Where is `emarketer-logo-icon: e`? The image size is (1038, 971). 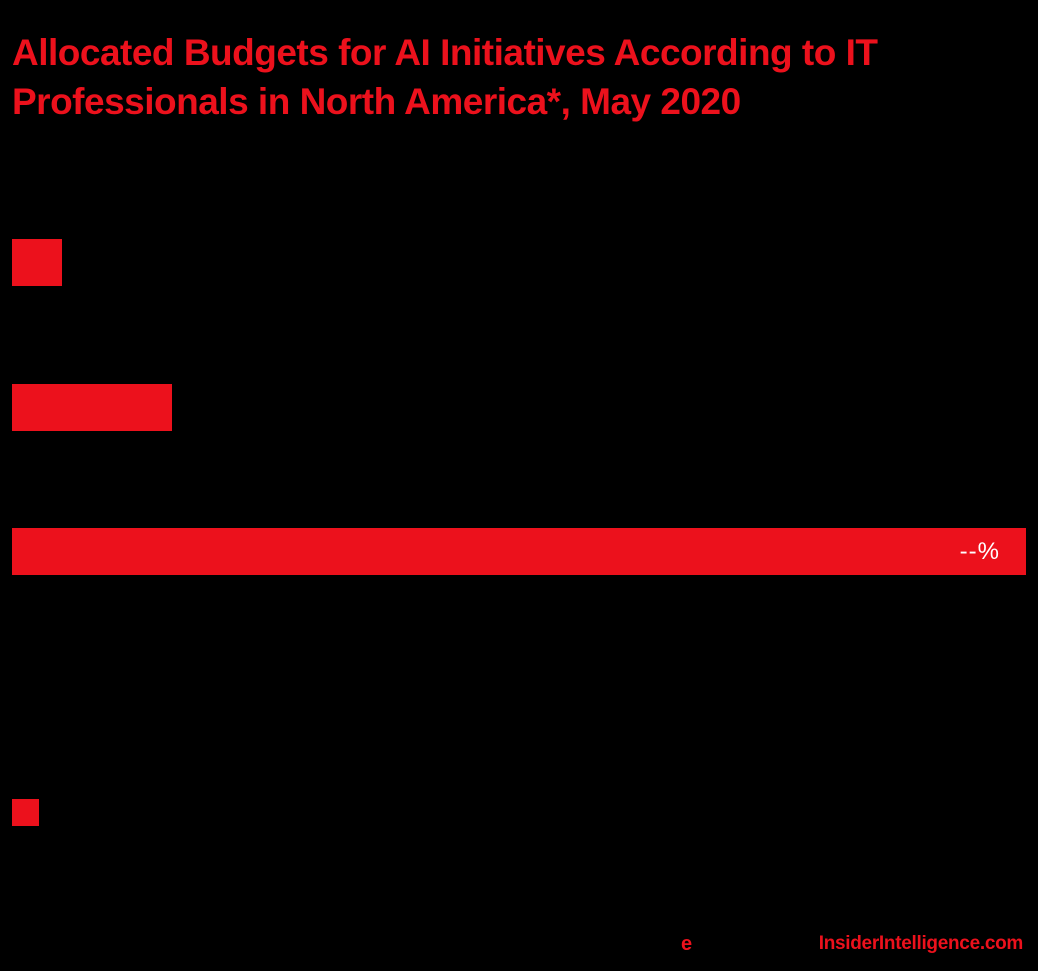 emarketer-logo-icon: e is located at coordinates (687, 944).